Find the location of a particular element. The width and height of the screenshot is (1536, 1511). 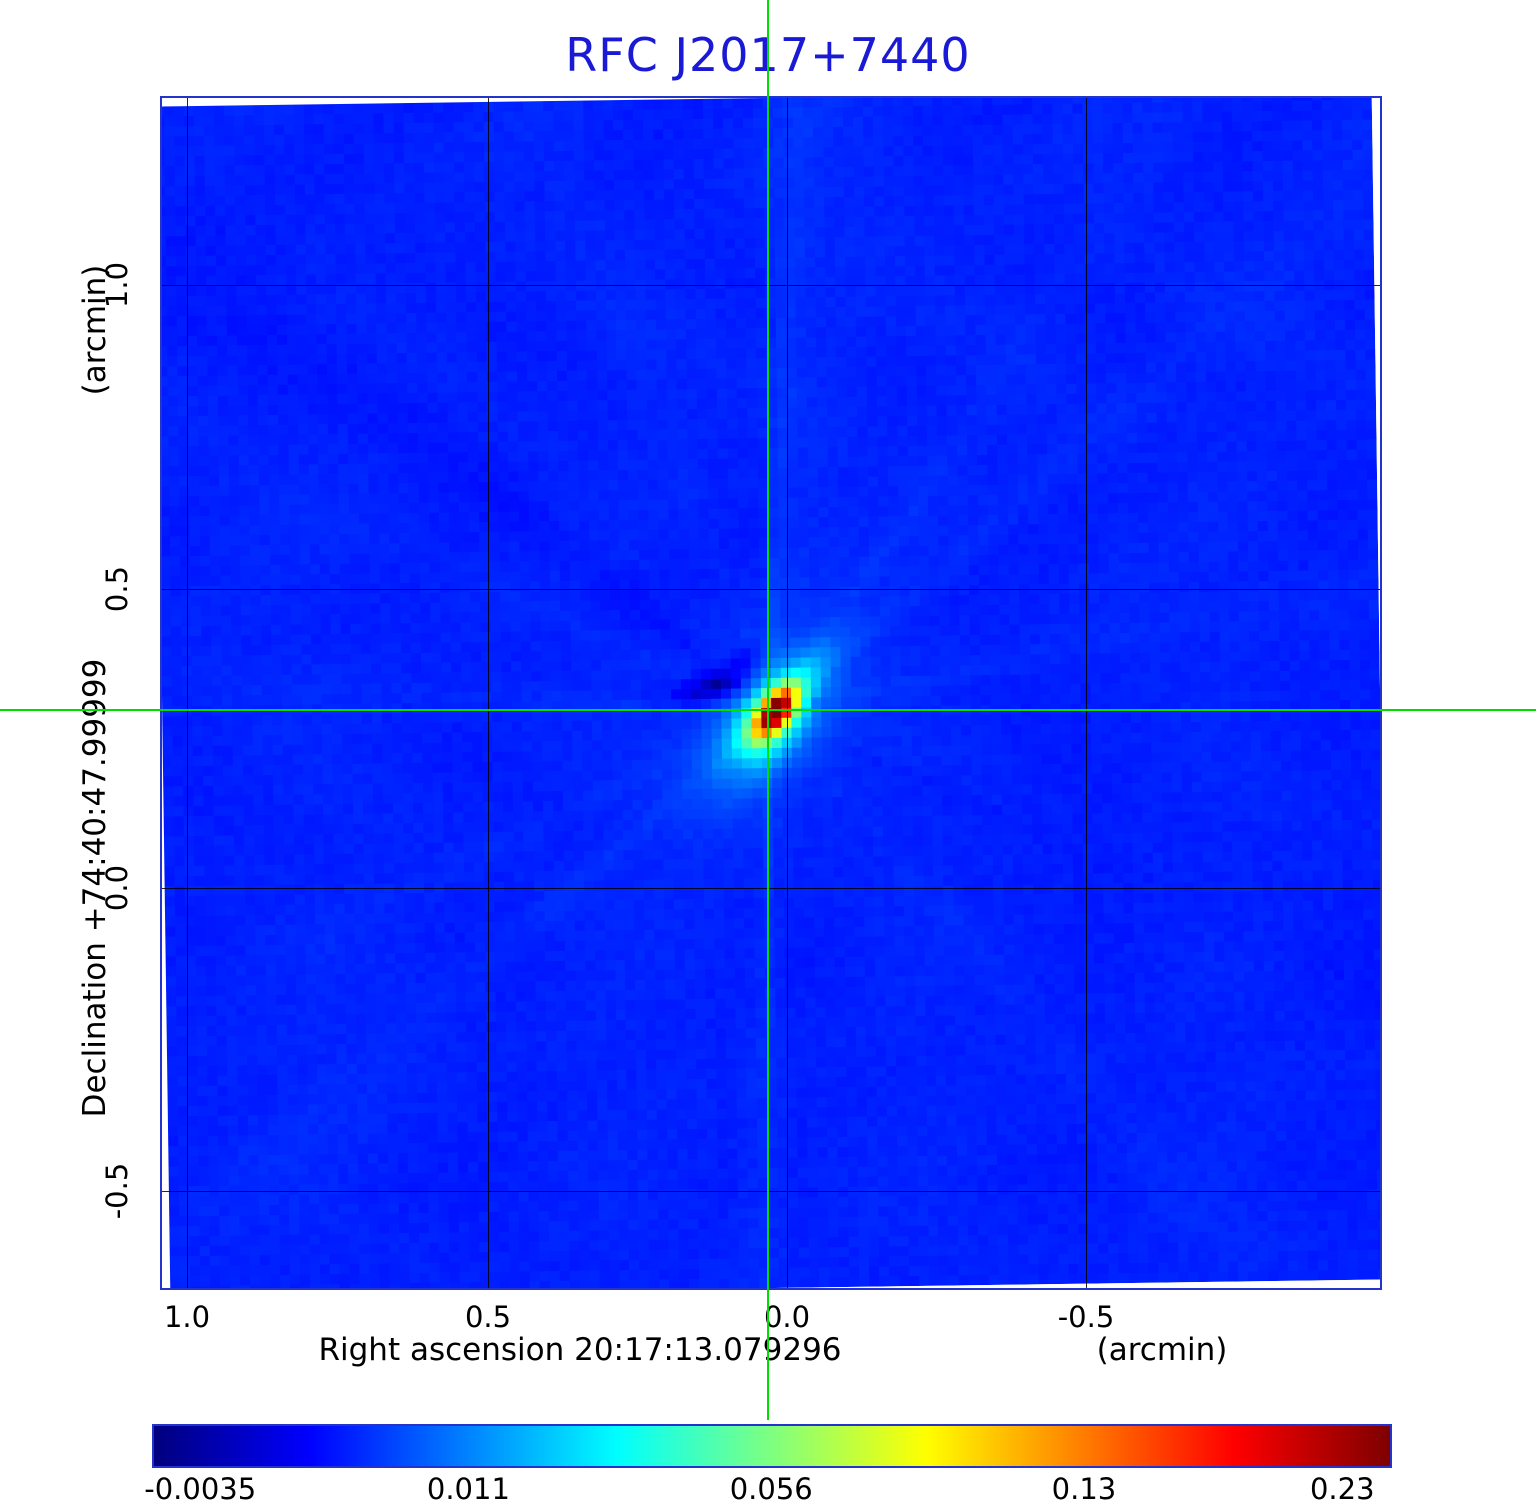

x-axis-title: Right ascension 20:17:13.079296 is located at coordinates (580, 1350).